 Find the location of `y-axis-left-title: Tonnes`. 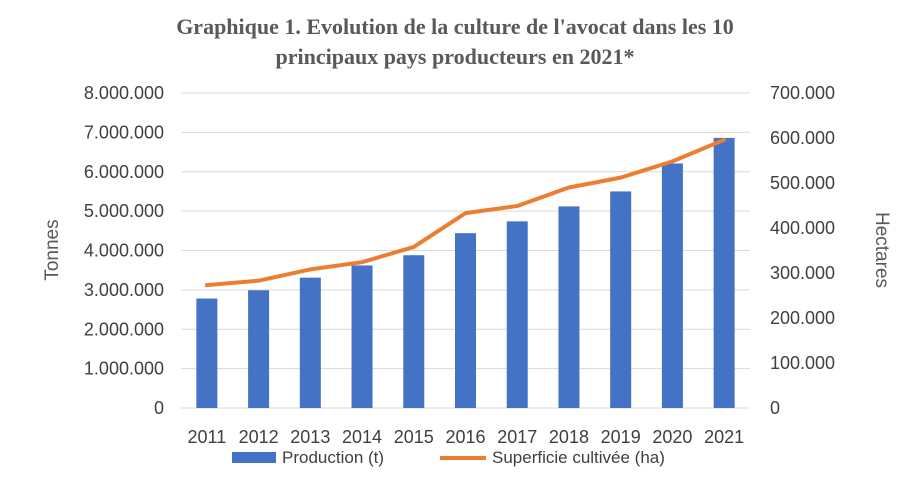

y-axis-left-title: Tonnes is located at coordinates (52, 249).